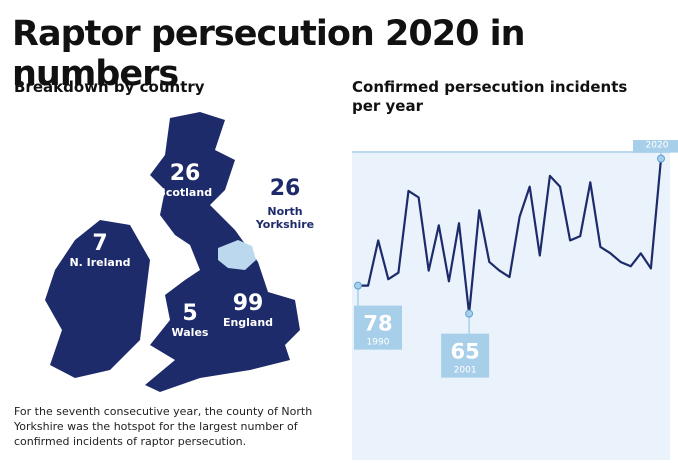 This screenshot has height=463, width=678. What do you see at coordinates (269, 54) in the screenshot?
I see `page-title: Raptor persecution 2020 in numbers` at bounding box center [269, 54].